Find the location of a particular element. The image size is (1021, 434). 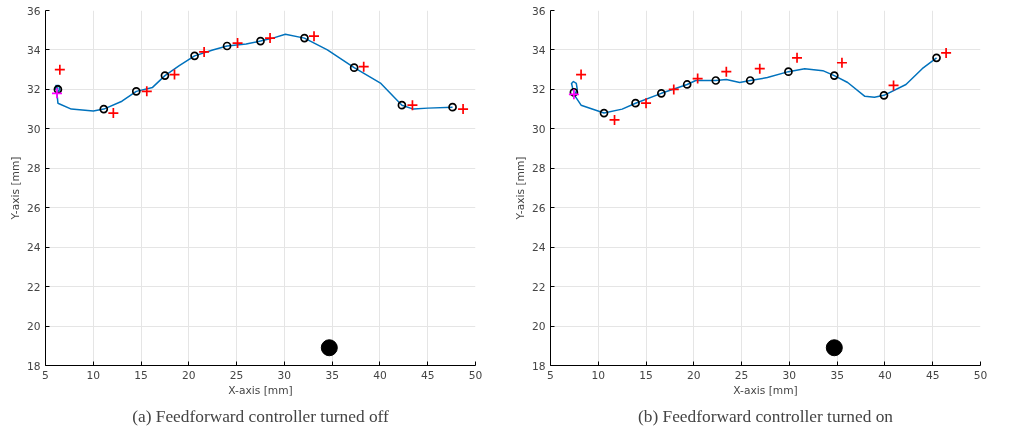

text: (b) Feedforward controller turned on is located at coordinates (765, 416).